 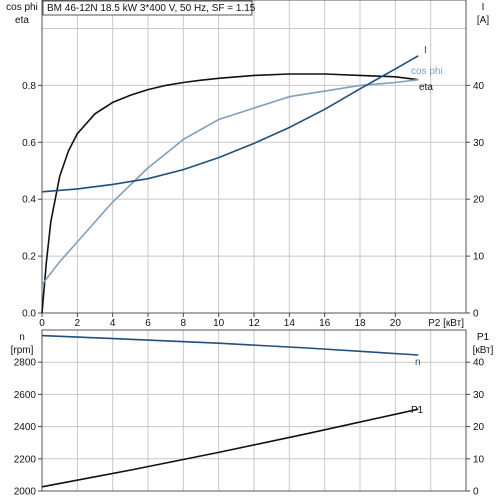 I want to click on upper-x-tick-label: 16, so click(x=325, y=323).